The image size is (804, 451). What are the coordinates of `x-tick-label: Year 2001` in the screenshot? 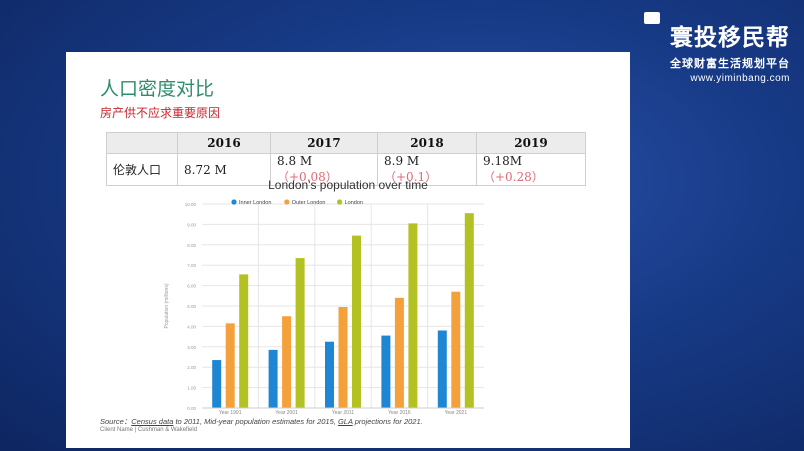 It's located at (286, 412).